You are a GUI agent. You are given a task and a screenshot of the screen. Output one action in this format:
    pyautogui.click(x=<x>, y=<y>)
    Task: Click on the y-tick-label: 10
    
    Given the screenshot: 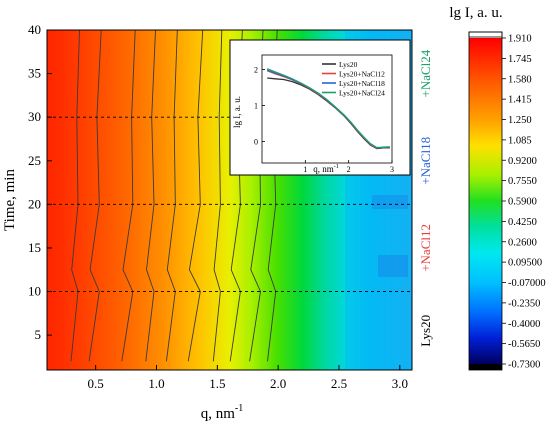 What is the action you would take?
    pyautogui.click(x=34, y=291)
    